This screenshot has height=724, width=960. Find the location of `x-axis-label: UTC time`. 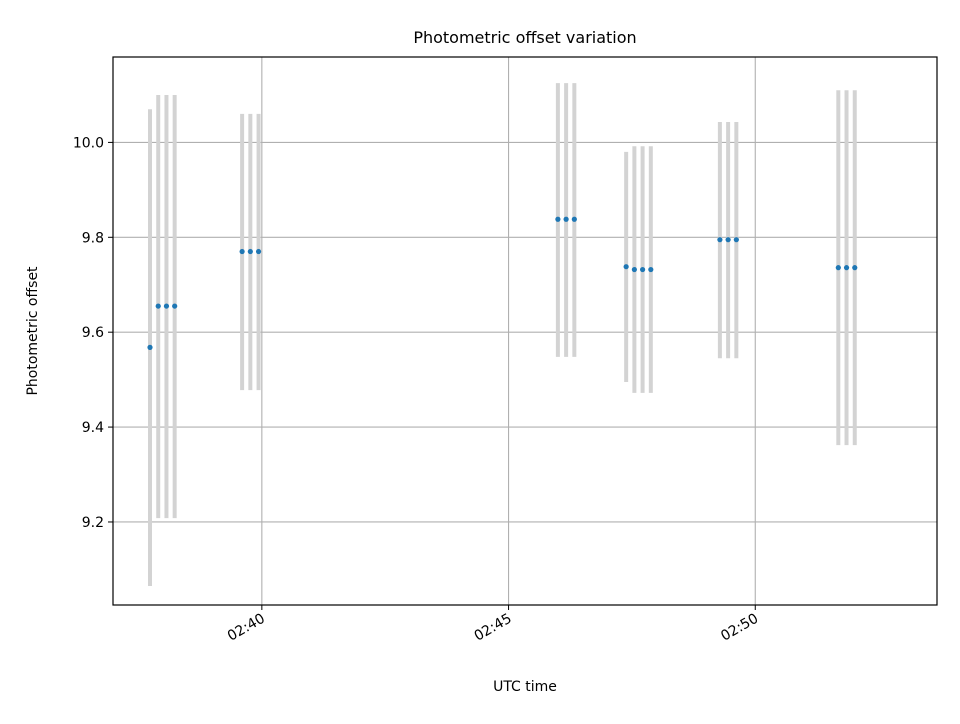

x-axis-label: UTC time is located at coordinates (525, 687).